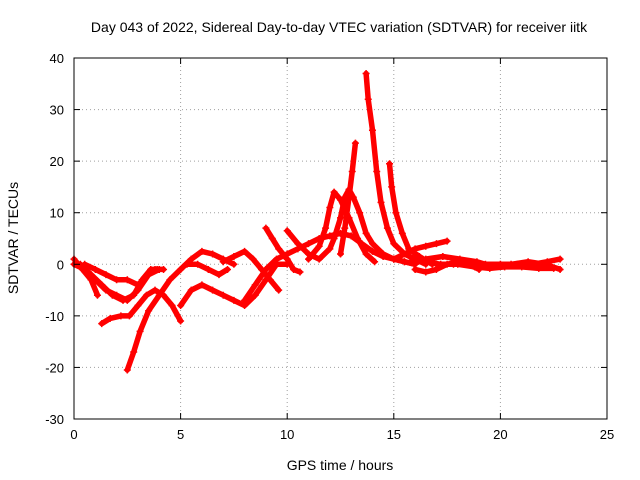 The height and width of the screenshot is (480, 640). What do you see at coordinates (607, 434) in the screenshot?
I see `x-tick-label: 25` at bounding box center [607, 434].